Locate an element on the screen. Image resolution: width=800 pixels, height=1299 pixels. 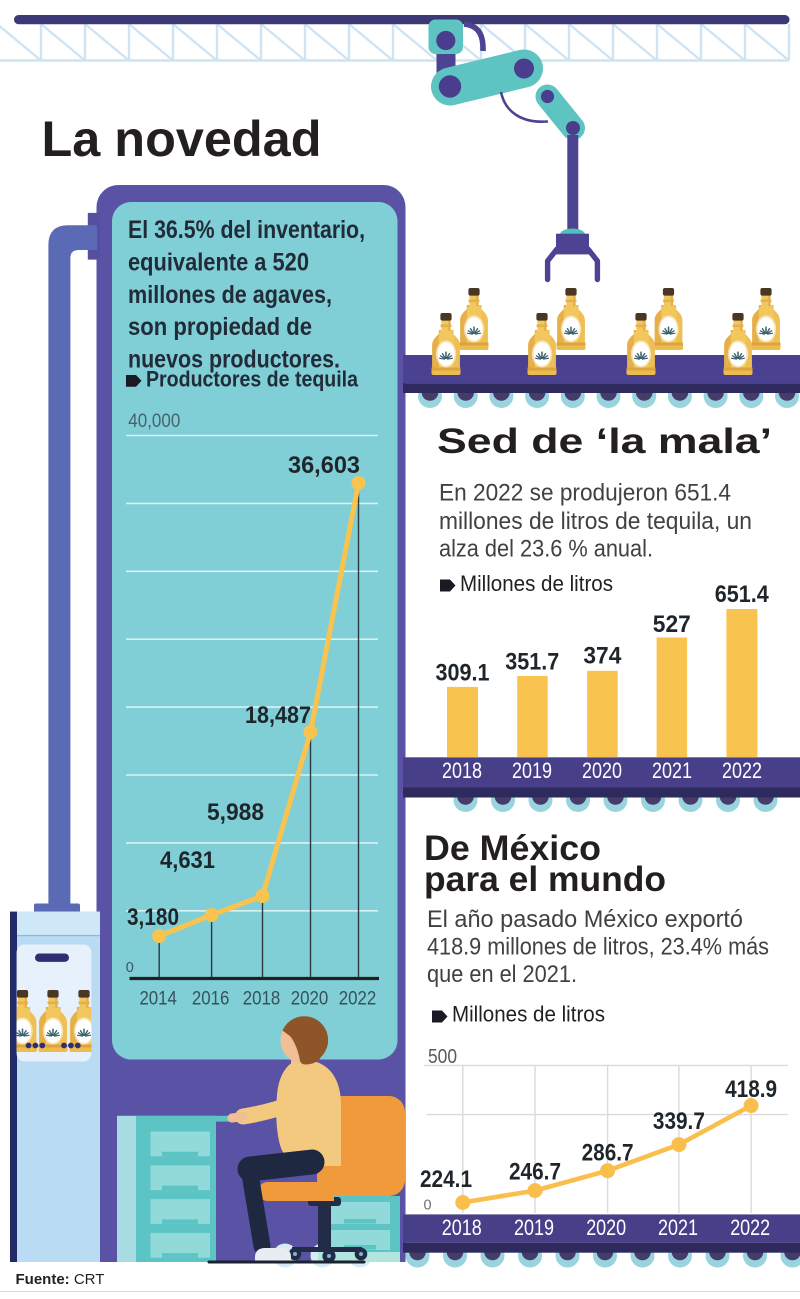
svg-text: 2016 is located at coordinates (211, 999).